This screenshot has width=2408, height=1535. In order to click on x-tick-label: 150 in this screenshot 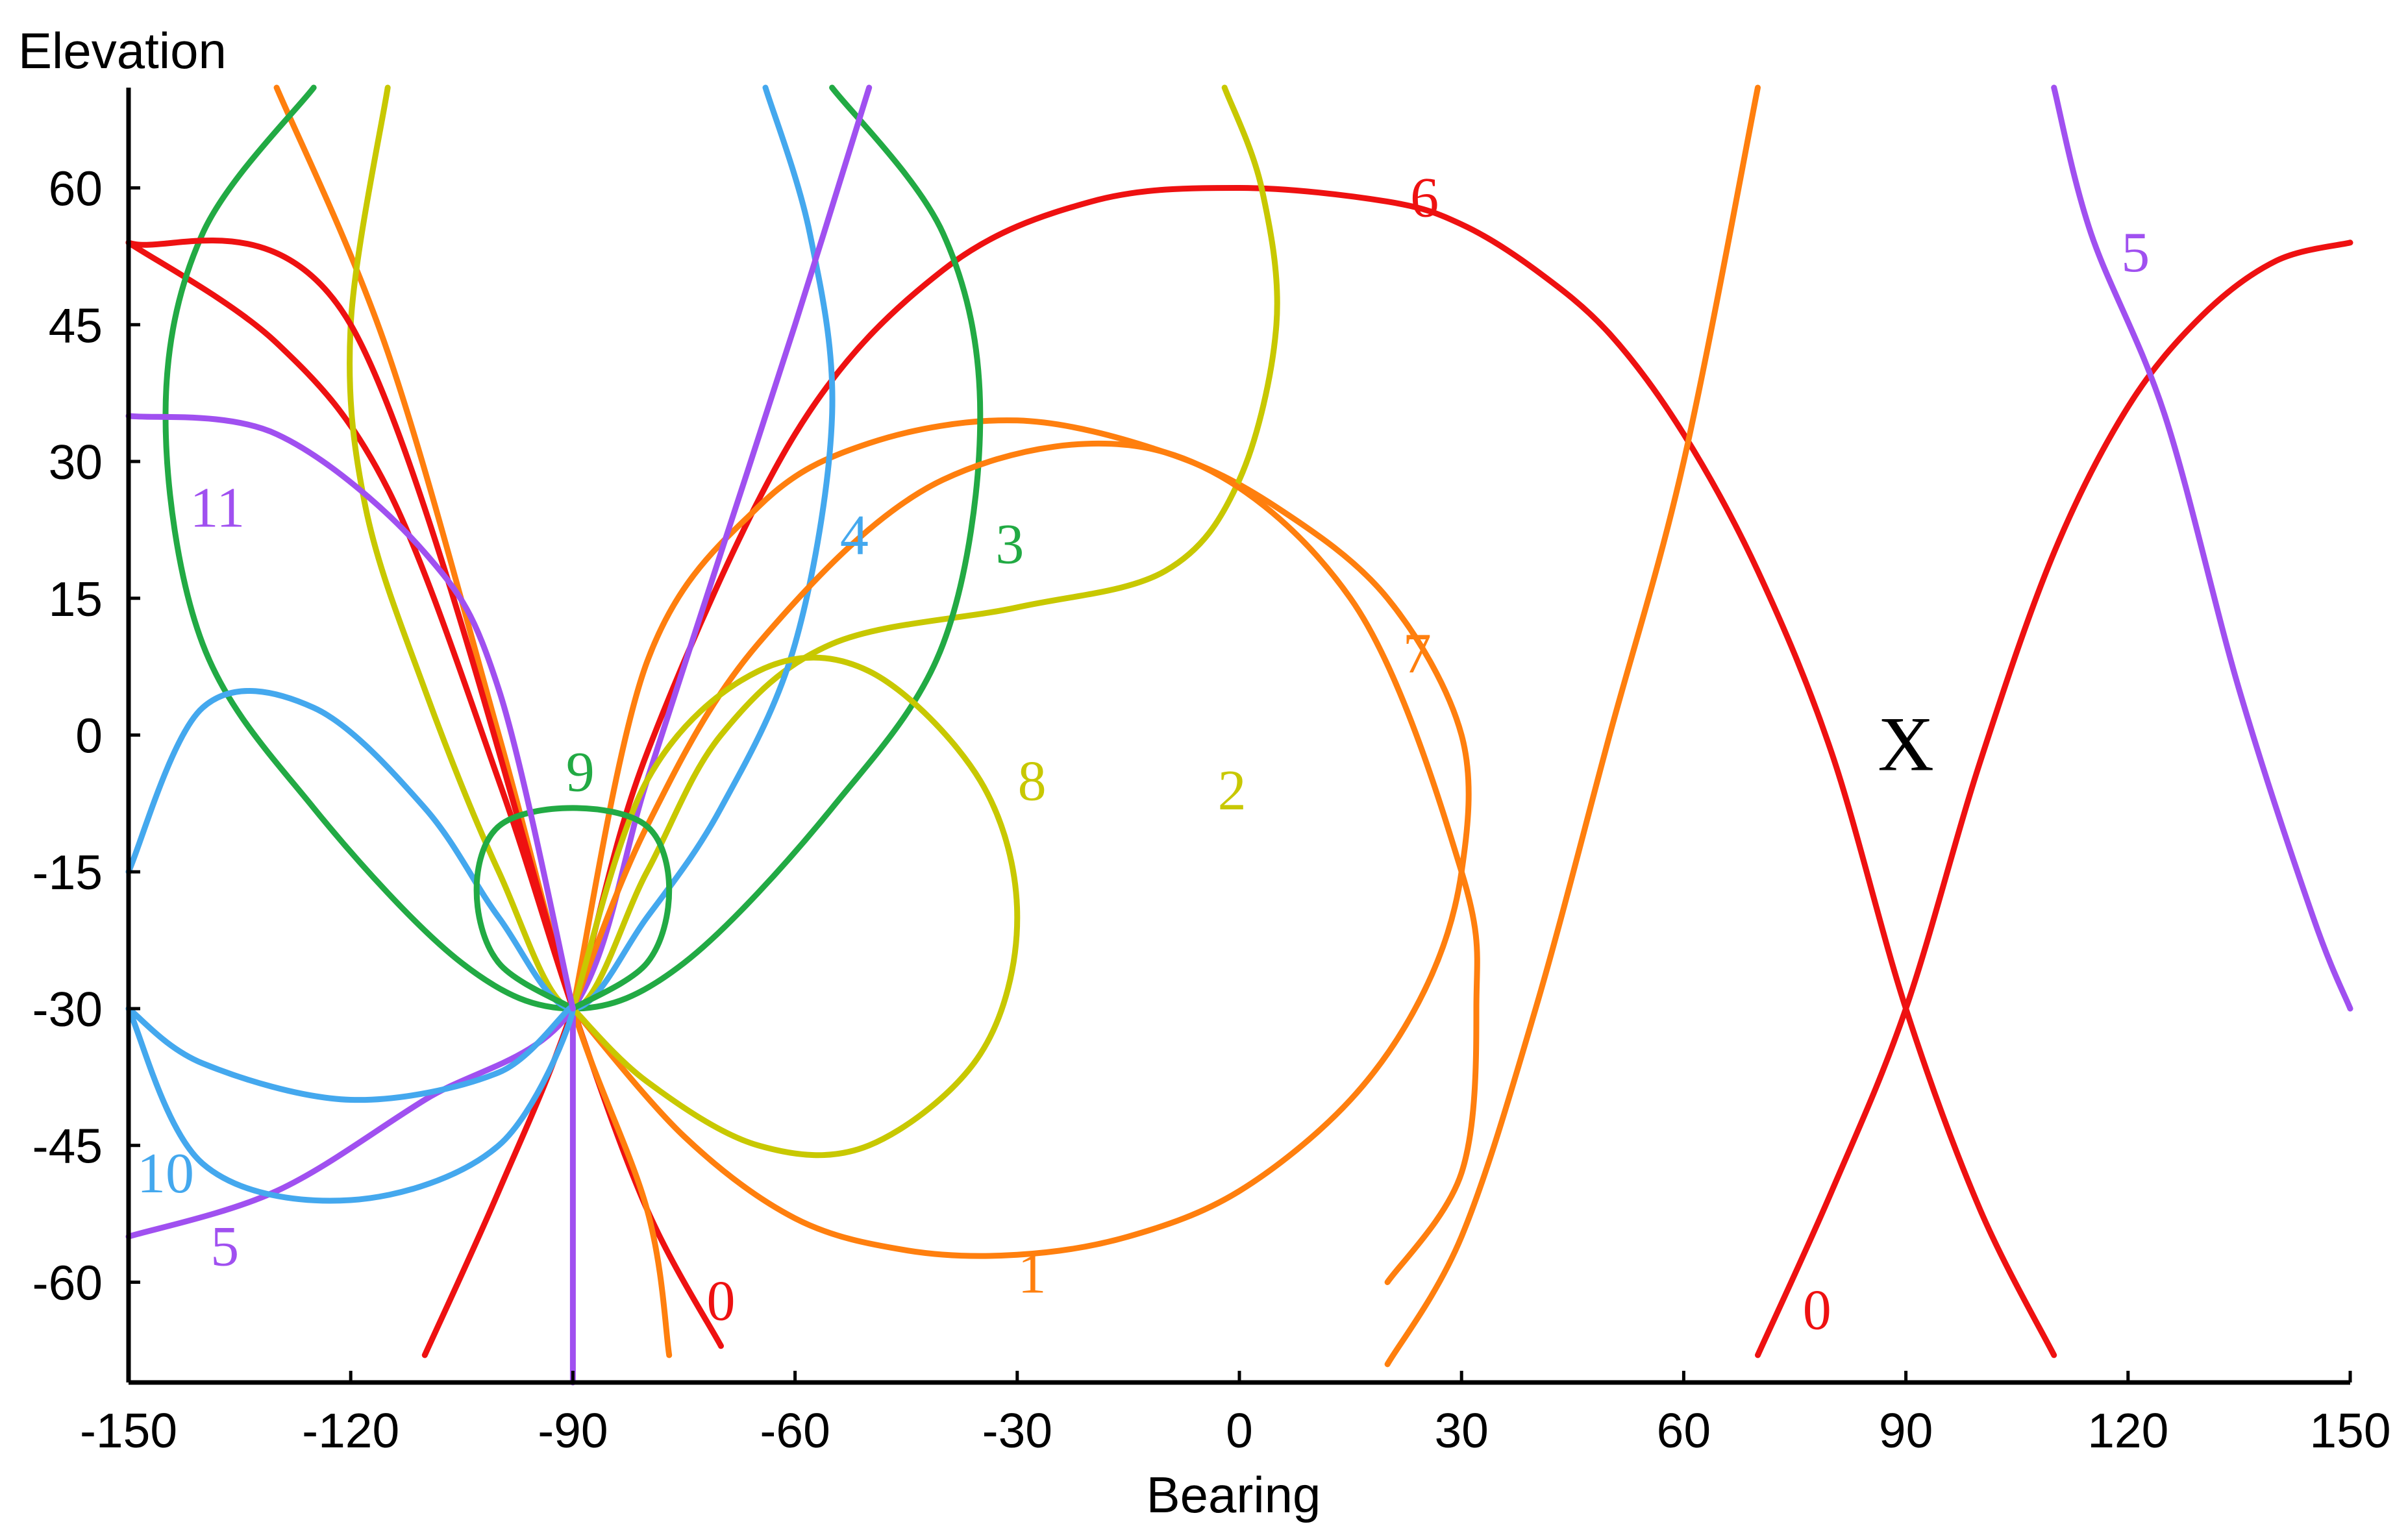, I will do `click(2349, 1430)`.